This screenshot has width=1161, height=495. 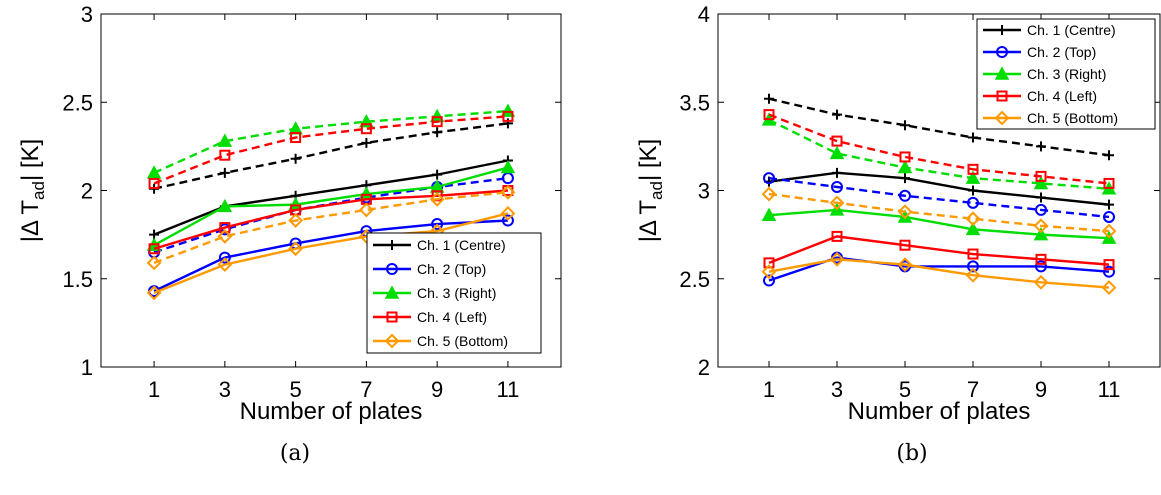 What do you see at coordinates (87, 191) in the screenshot?
I see `y-tick-label: 2` at bounding box center [87, 191].